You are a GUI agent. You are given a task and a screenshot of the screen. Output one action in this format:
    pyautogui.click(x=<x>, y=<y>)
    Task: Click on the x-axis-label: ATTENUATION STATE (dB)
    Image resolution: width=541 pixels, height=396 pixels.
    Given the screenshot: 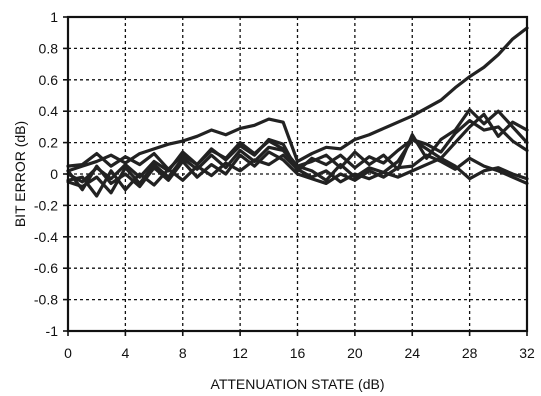 What is the action you would take?
    pyautogui.click(x=298, y=384)
    